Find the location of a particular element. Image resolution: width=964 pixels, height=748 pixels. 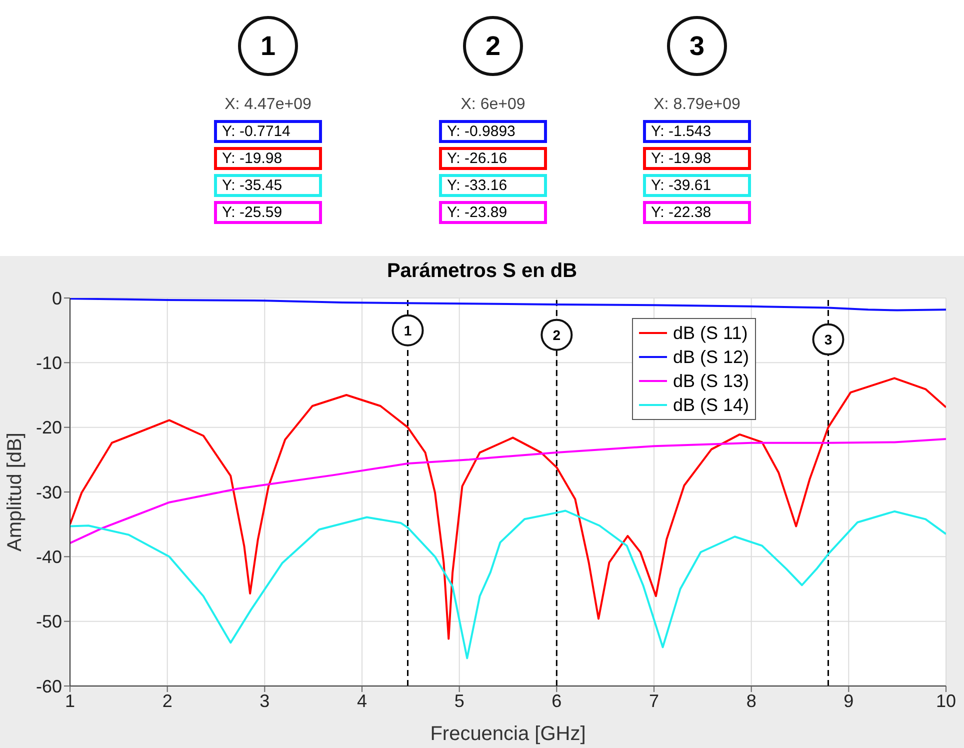

text: Y: -0.9893 is located at coordinates (493, 131).